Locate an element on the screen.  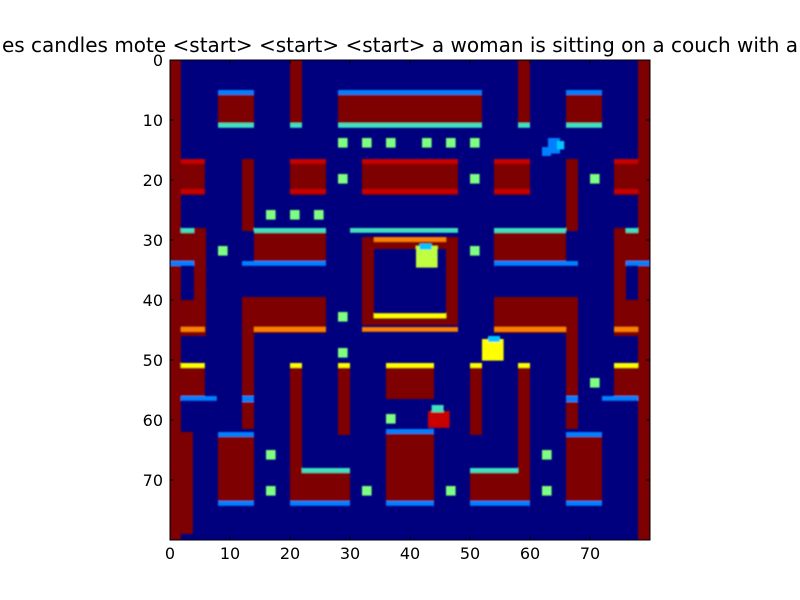
wall-block-14-bot is located at coordinates (284, 263).